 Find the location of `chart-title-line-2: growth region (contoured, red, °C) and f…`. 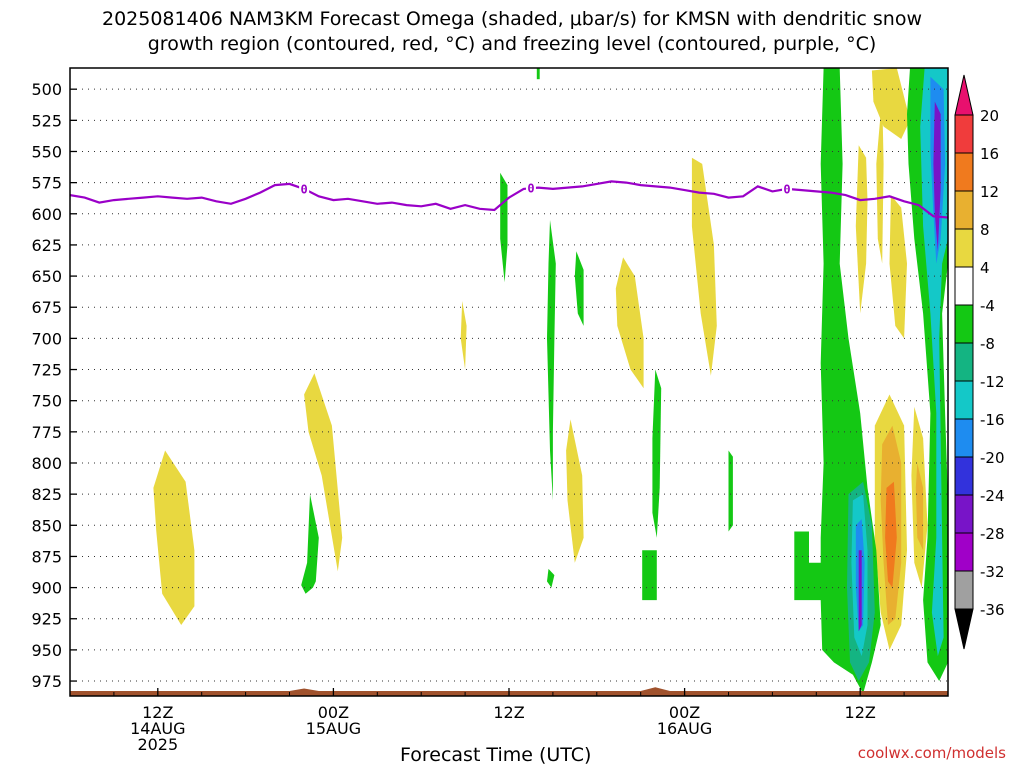

chart-title-line-2: growth region (contoured, red, °C) and f… is located at coordinates (512, 44).